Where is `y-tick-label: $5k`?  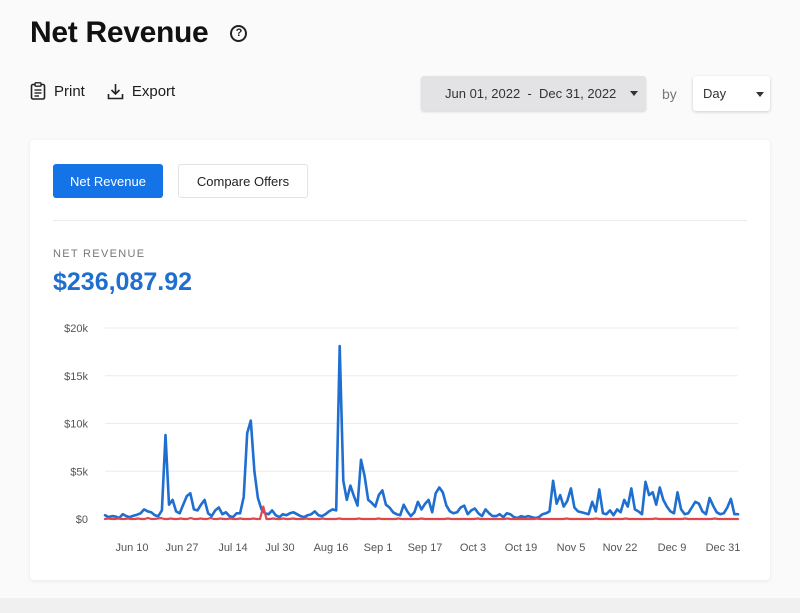 y-tick-label: $5k is located at coordinates (79, 472).